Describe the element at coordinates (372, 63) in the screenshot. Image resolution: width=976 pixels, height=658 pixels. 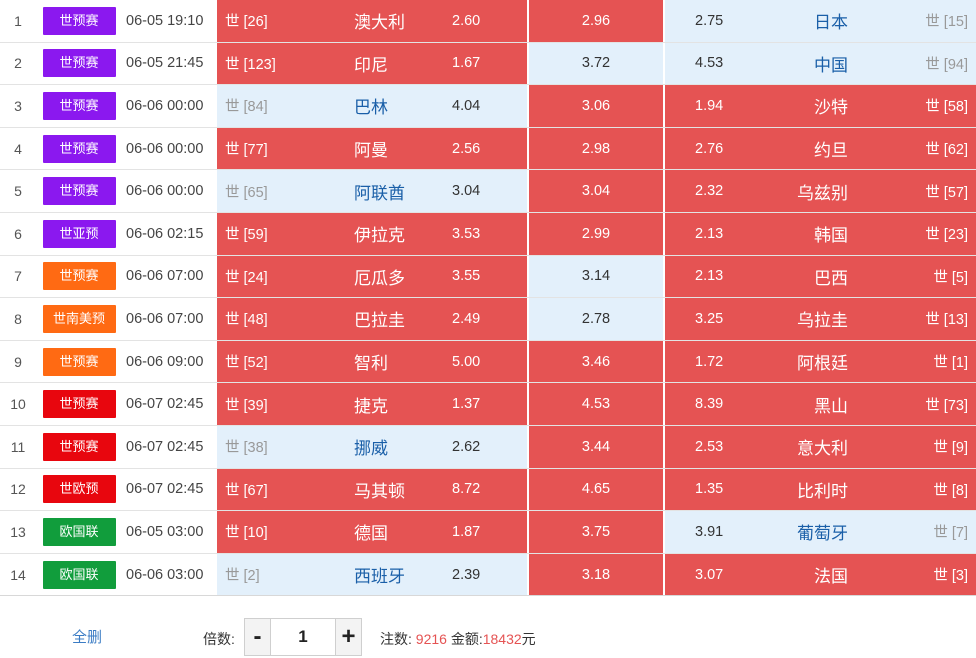
I see `home-win-option: 世 [123] 印尼 1.67` at that location.